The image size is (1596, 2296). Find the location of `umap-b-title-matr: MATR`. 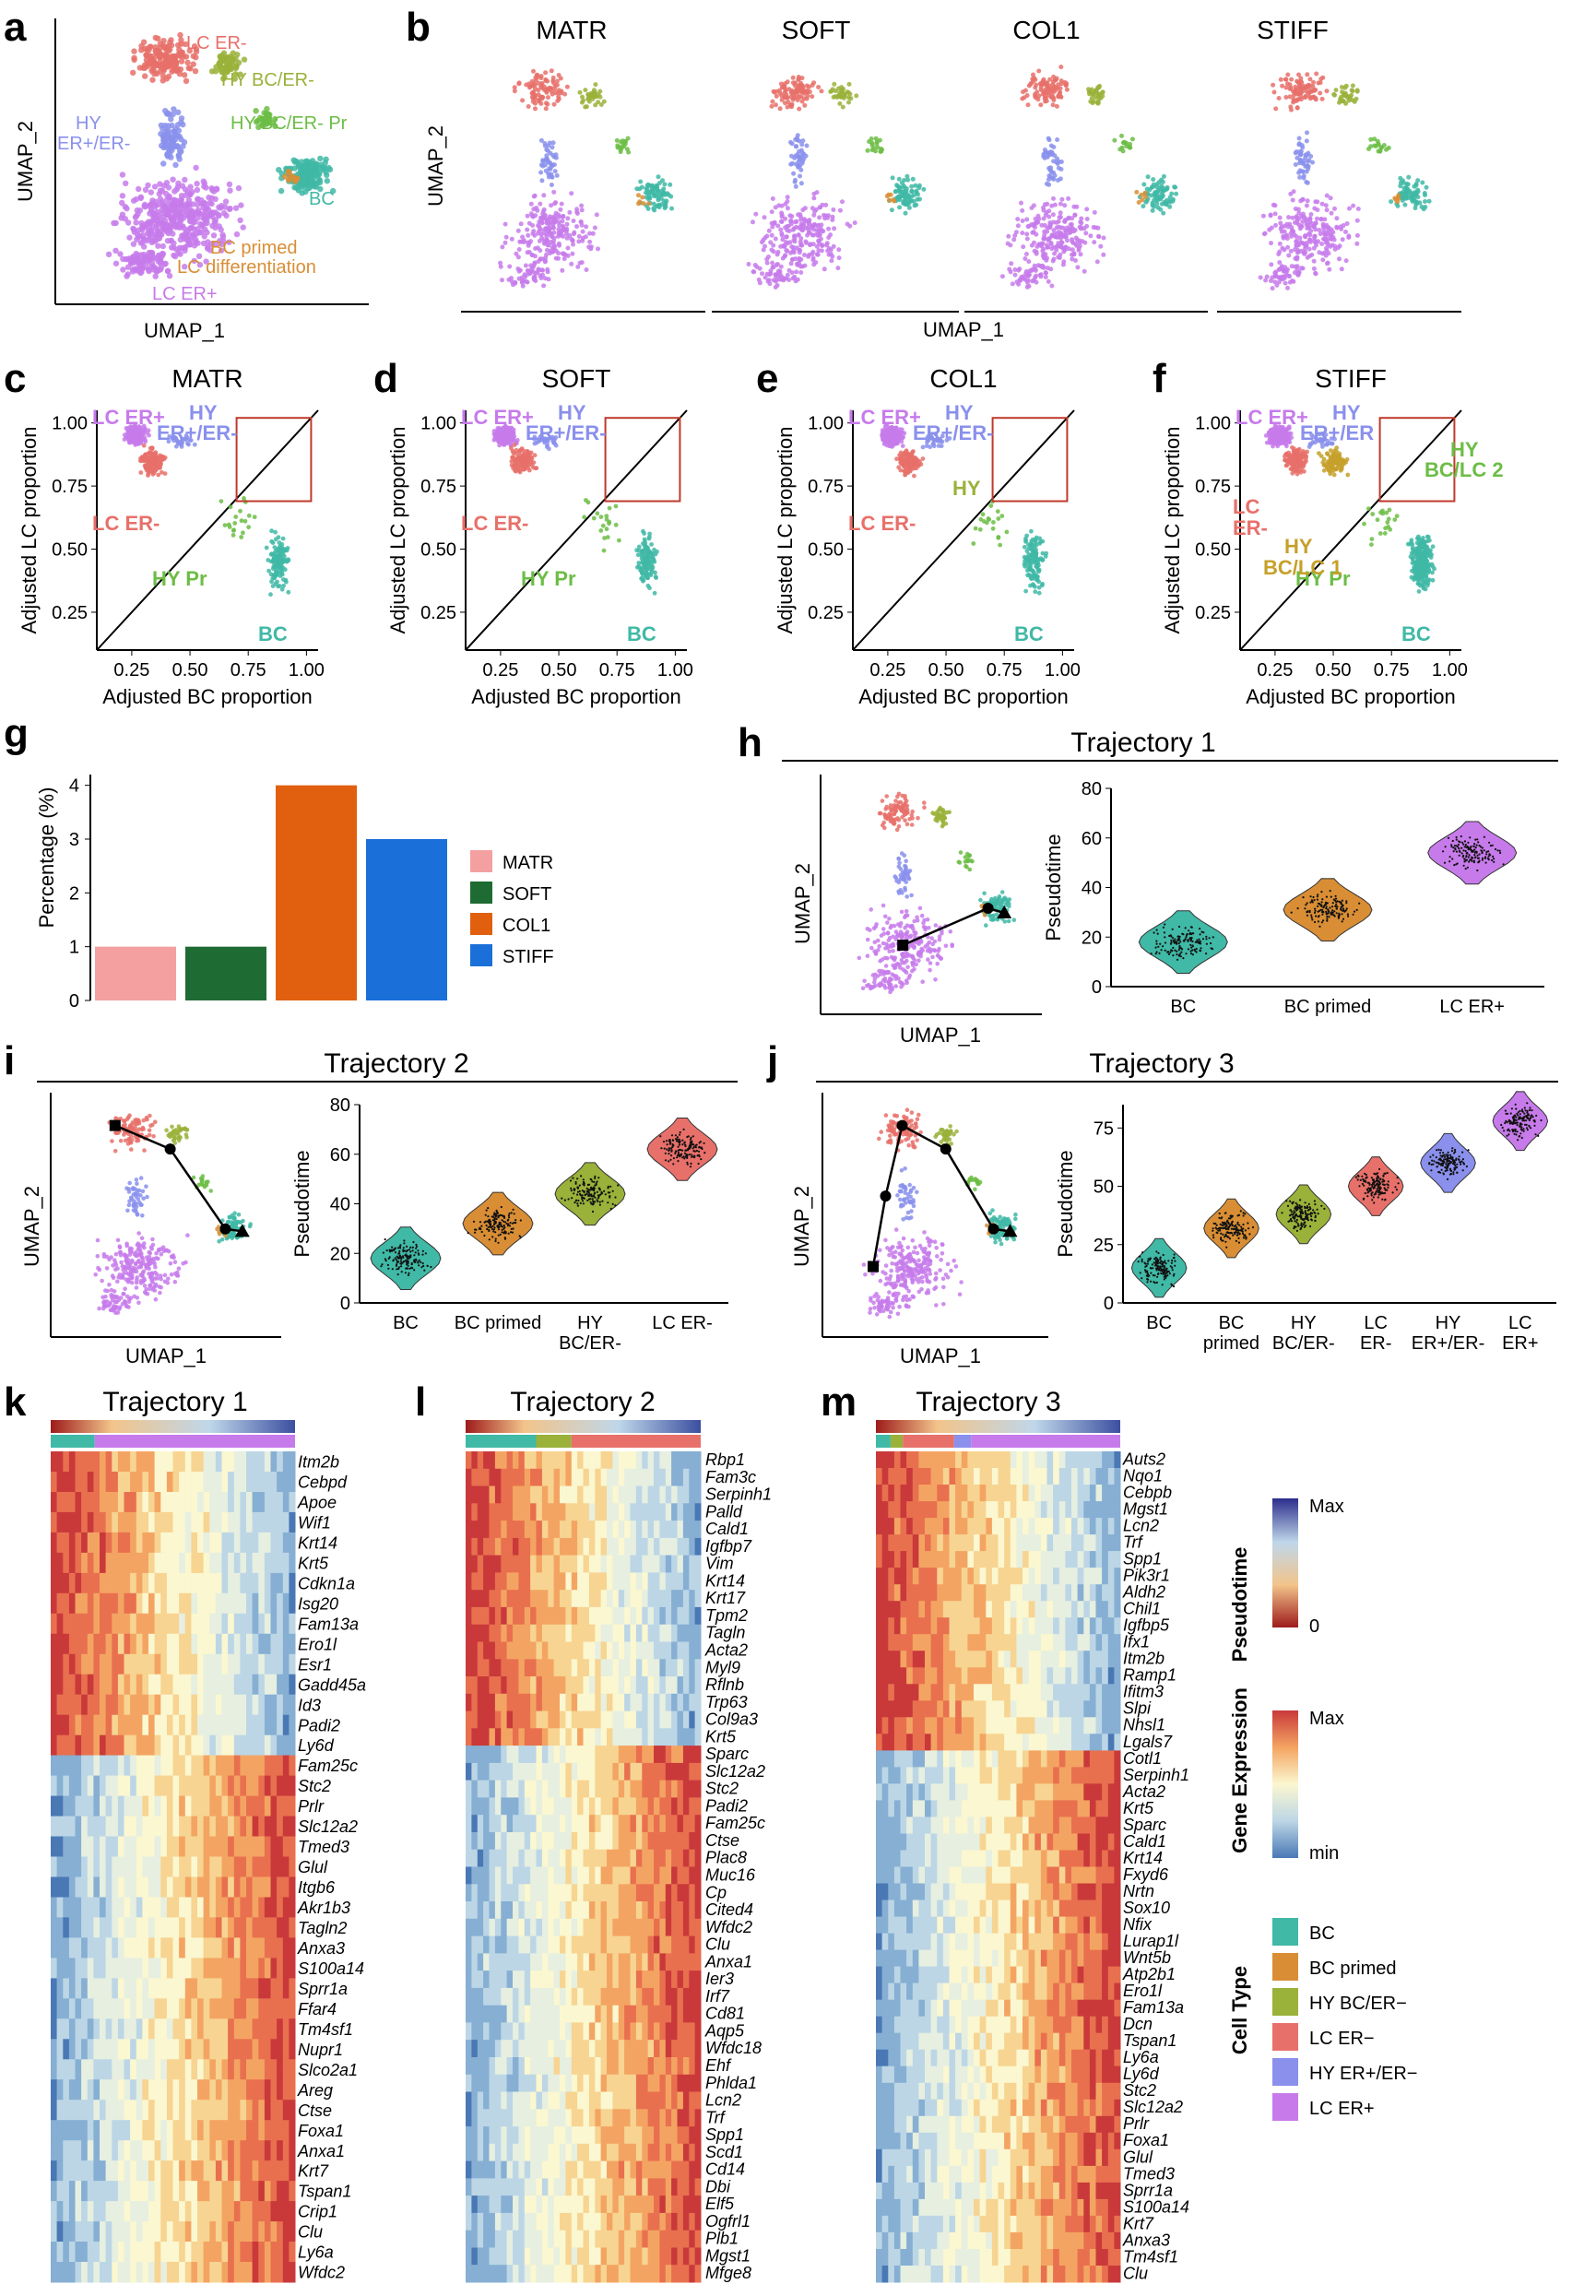

umap-b-title-matr: MATR is located at coordinates (571, 30).